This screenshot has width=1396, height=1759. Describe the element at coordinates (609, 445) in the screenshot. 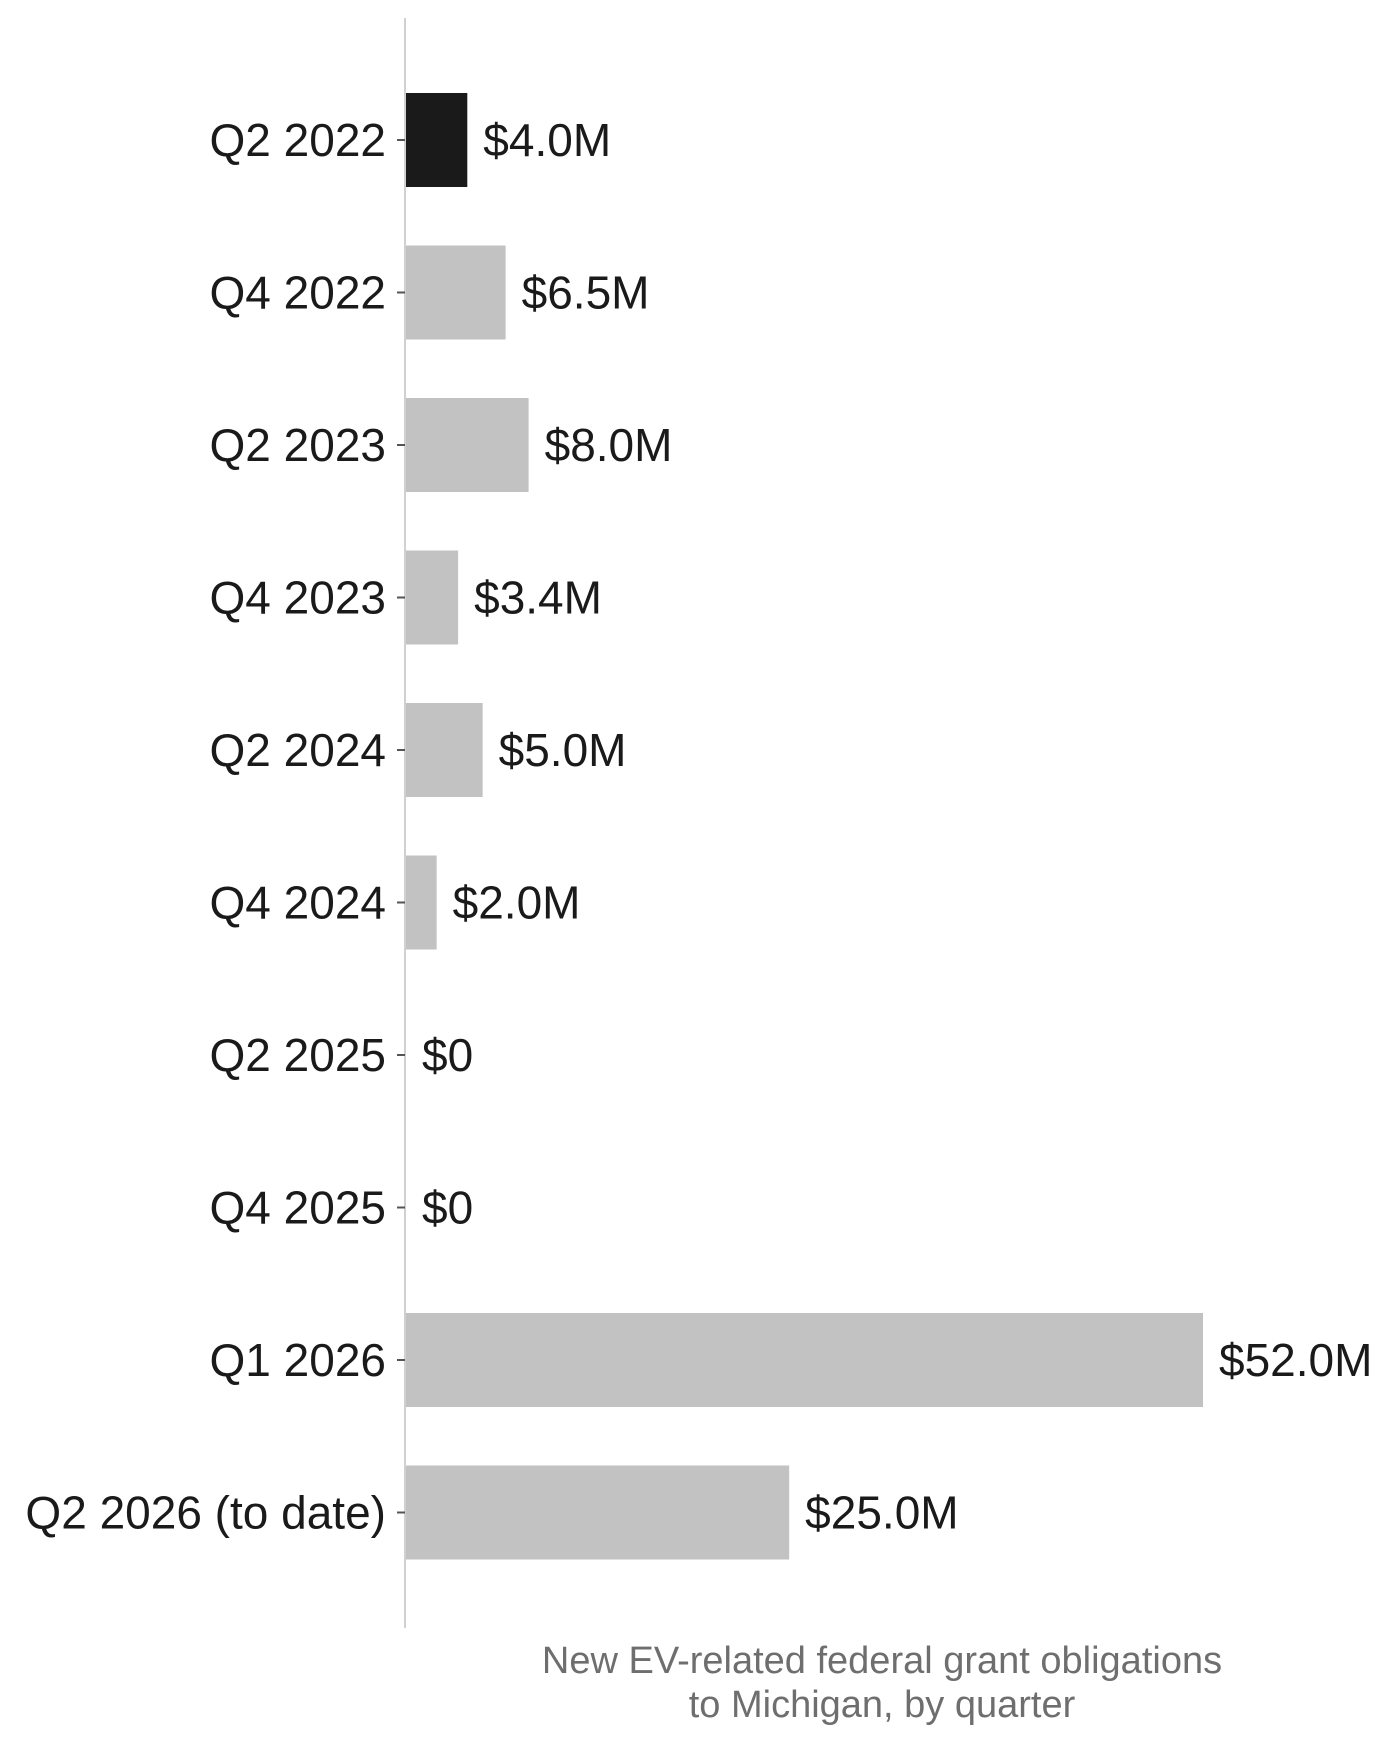

I see `value-label: $8.0M` at that location.